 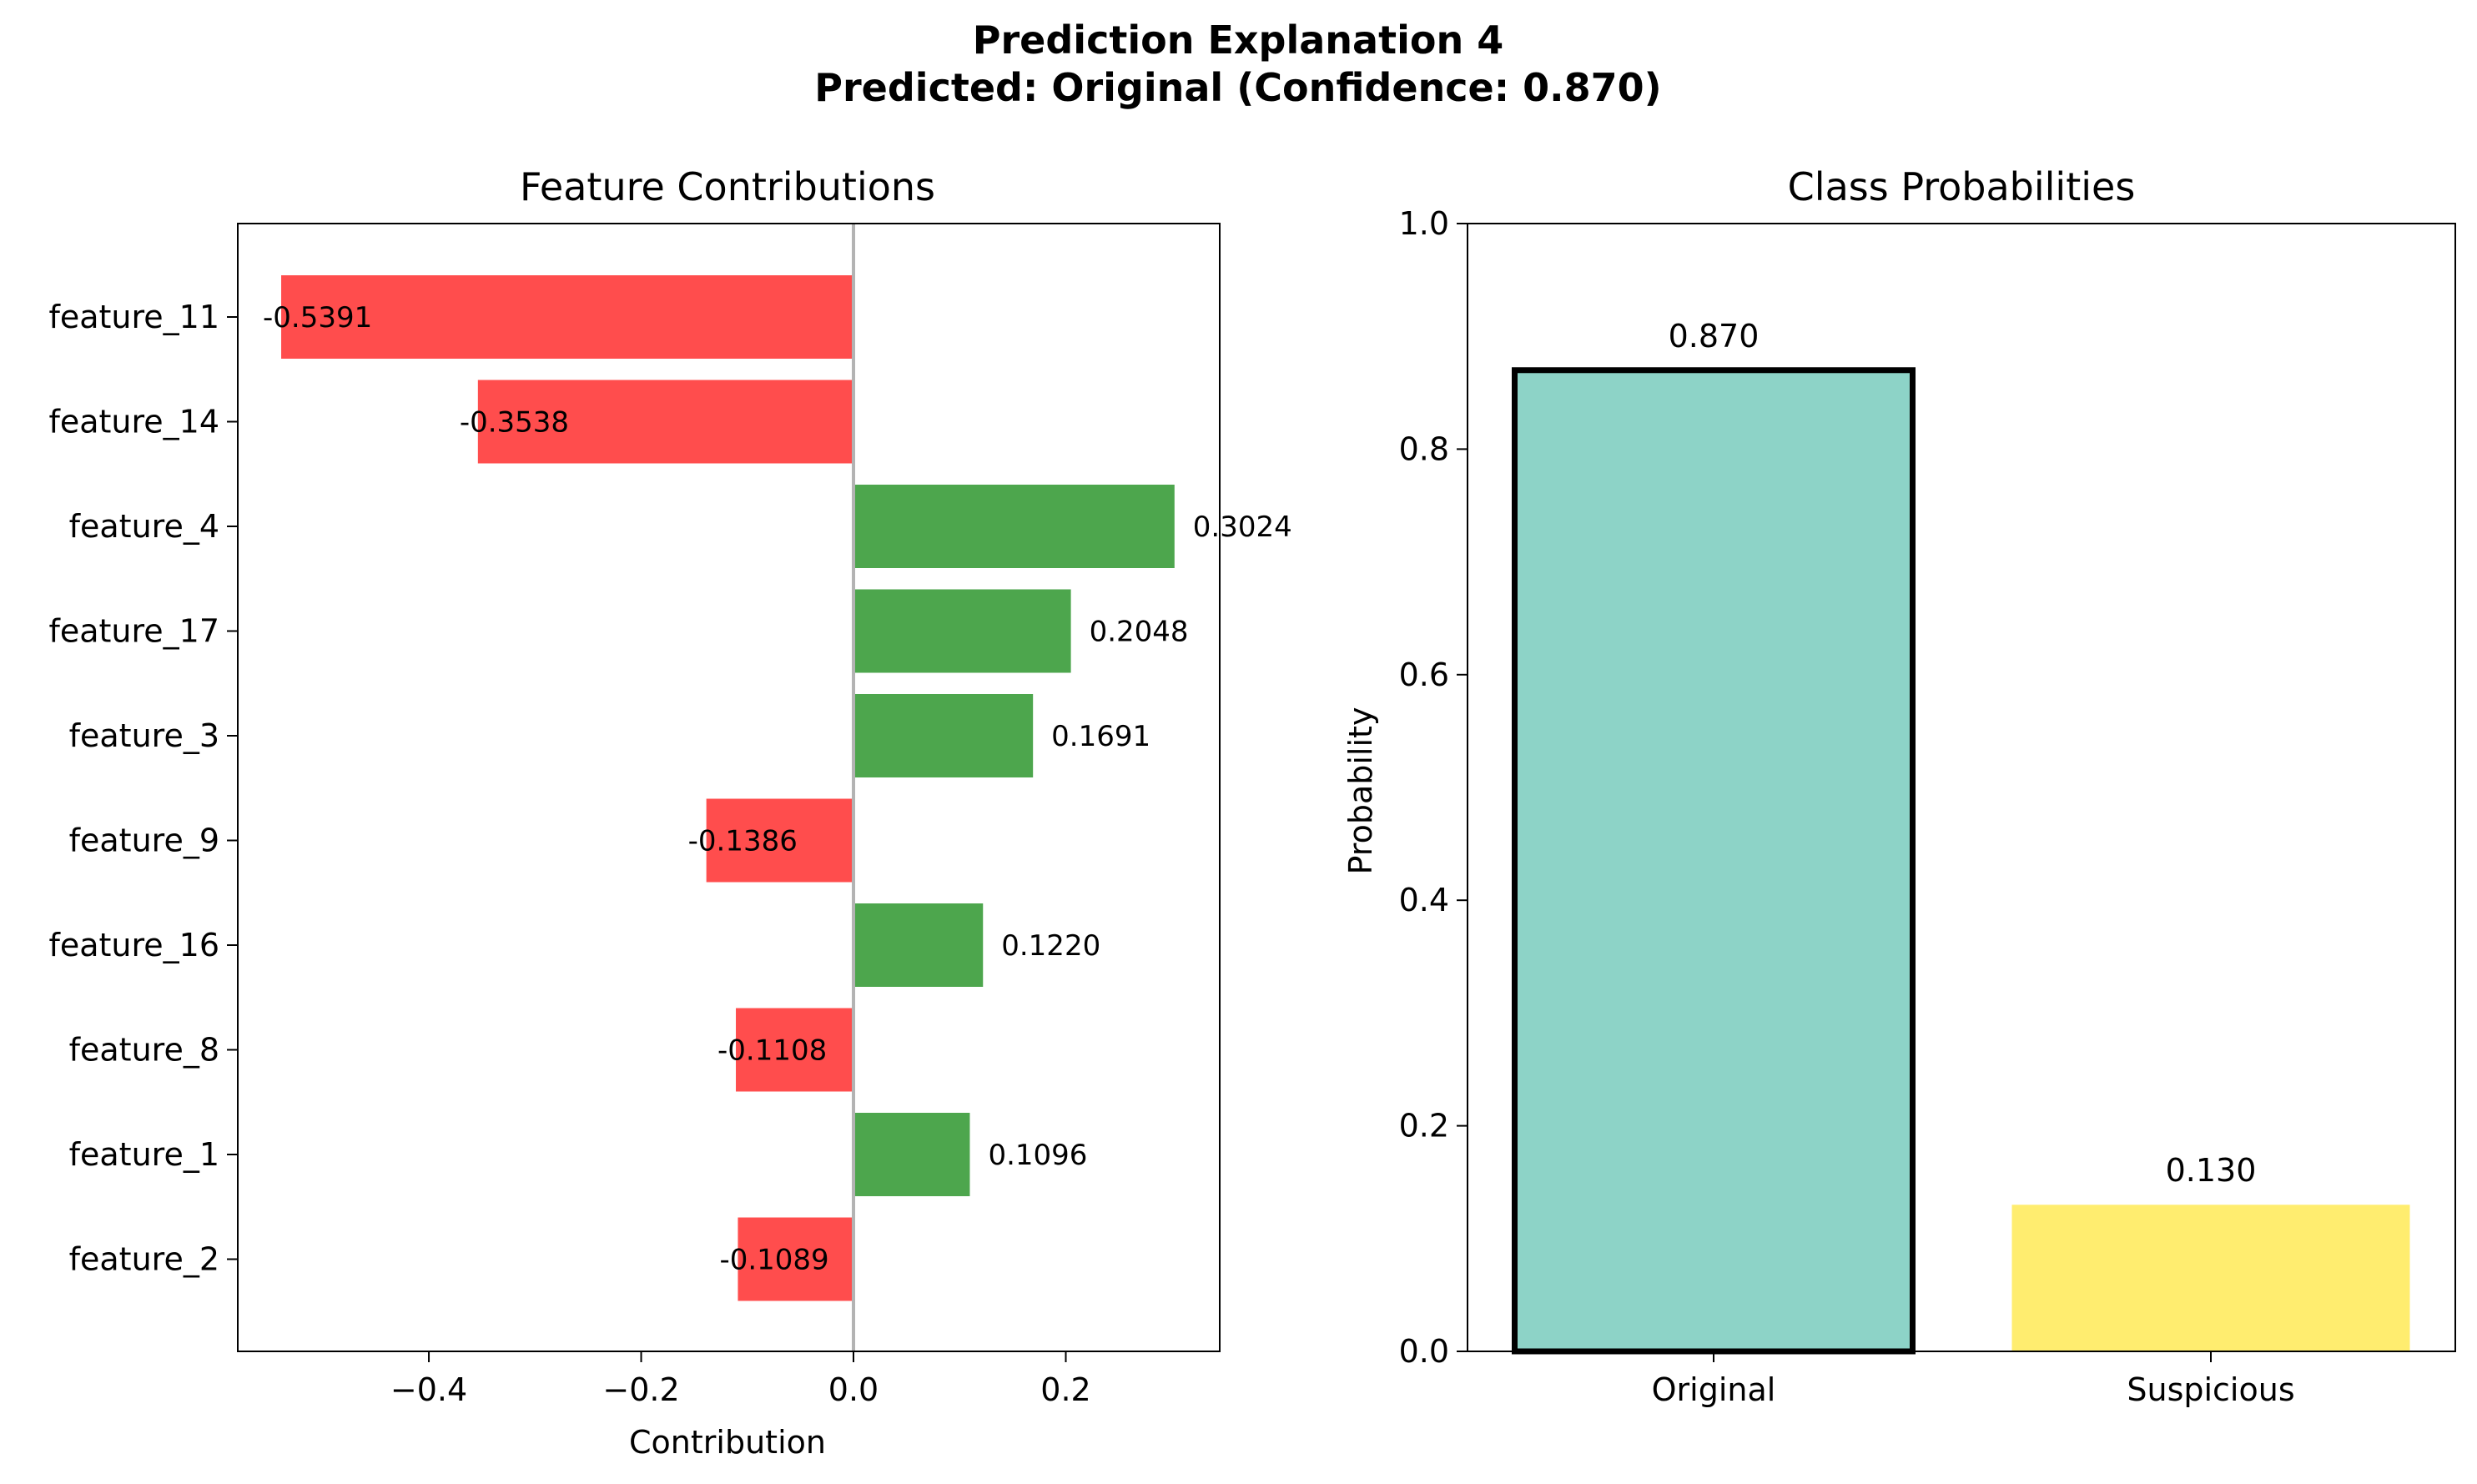 I want to click on contribution-value-label: 0.1691, so click(x=1100, y=737).